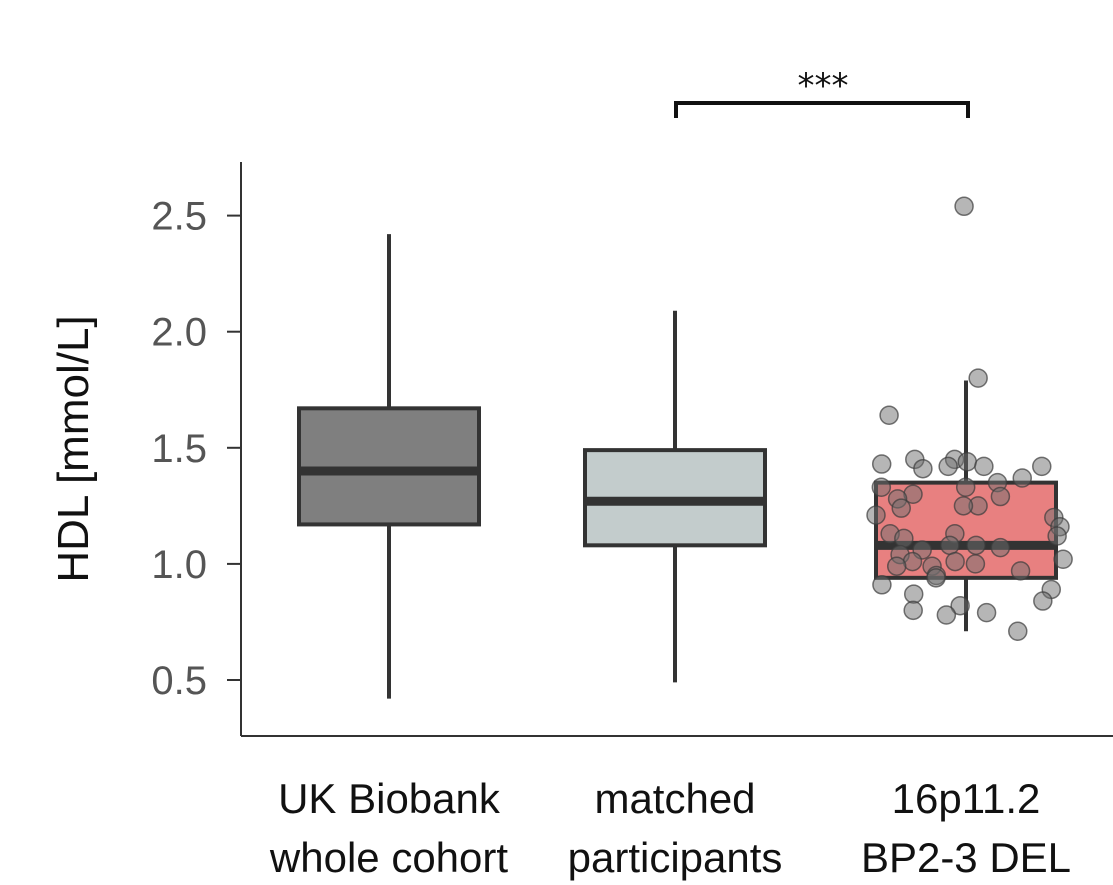  What do you see at coordinates (388, 857) in the screenshot?
I see `category-label-line2: whole cohort` at bounding box center [388, 857].